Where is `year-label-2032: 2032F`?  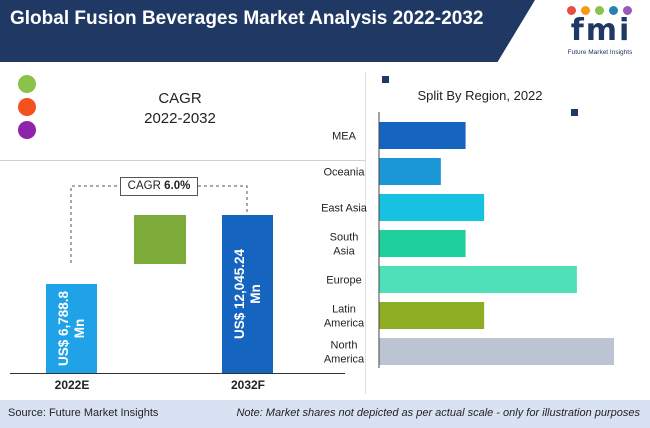 year-label-2032: 2032F is located at coordinates (248, 385).